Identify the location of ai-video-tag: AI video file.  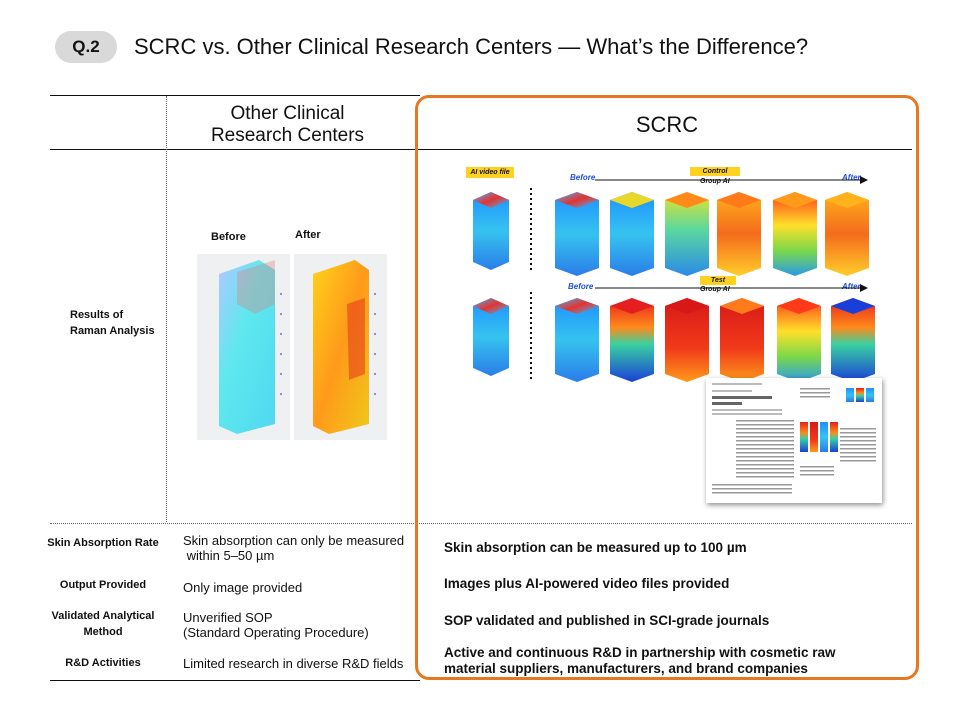
(490, 172).